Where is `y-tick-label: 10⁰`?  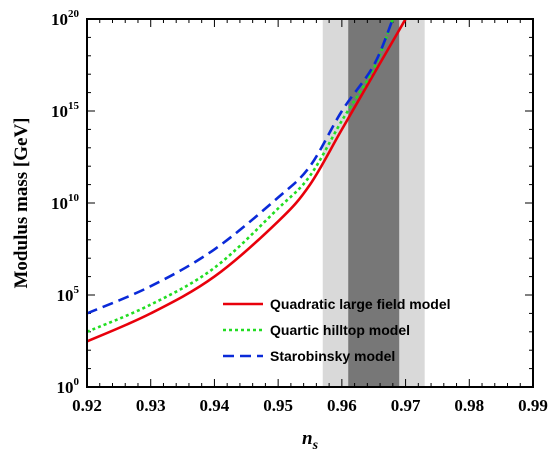 y-tick-label: 10⁰ is located at coordinates (68, 386).